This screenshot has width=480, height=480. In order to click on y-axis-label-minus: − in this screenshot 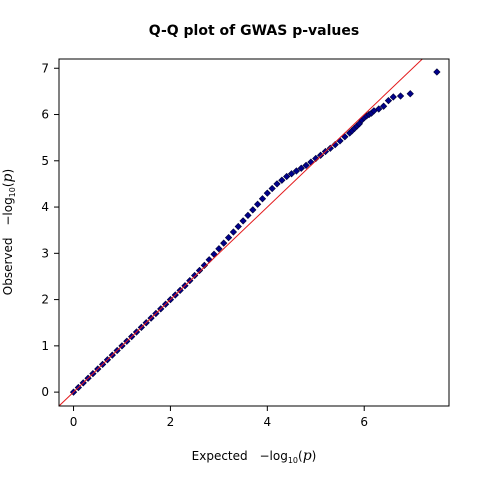, I will do `click(8, 221)`.